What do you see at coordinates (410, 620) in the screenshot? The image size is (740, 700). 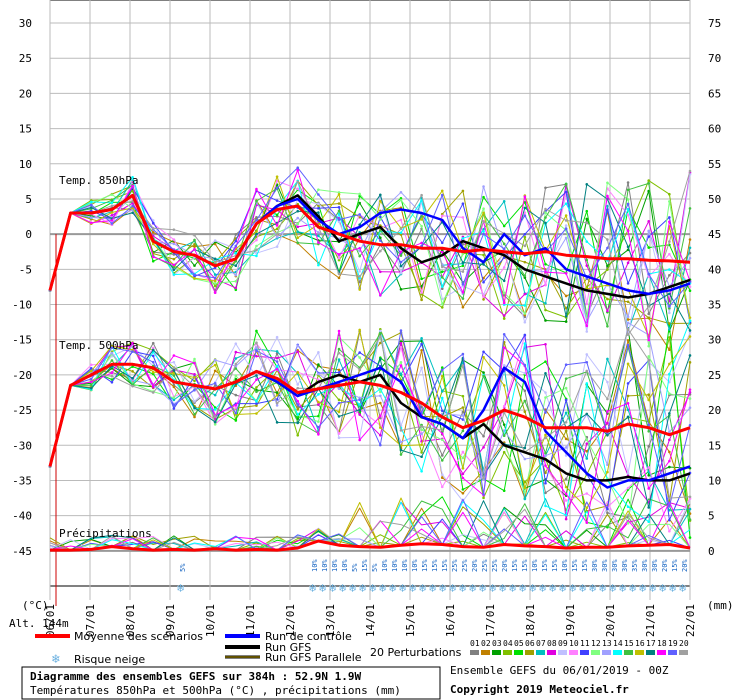 I see `x-tick-label: 15/01` at bounding box center [410, 620].